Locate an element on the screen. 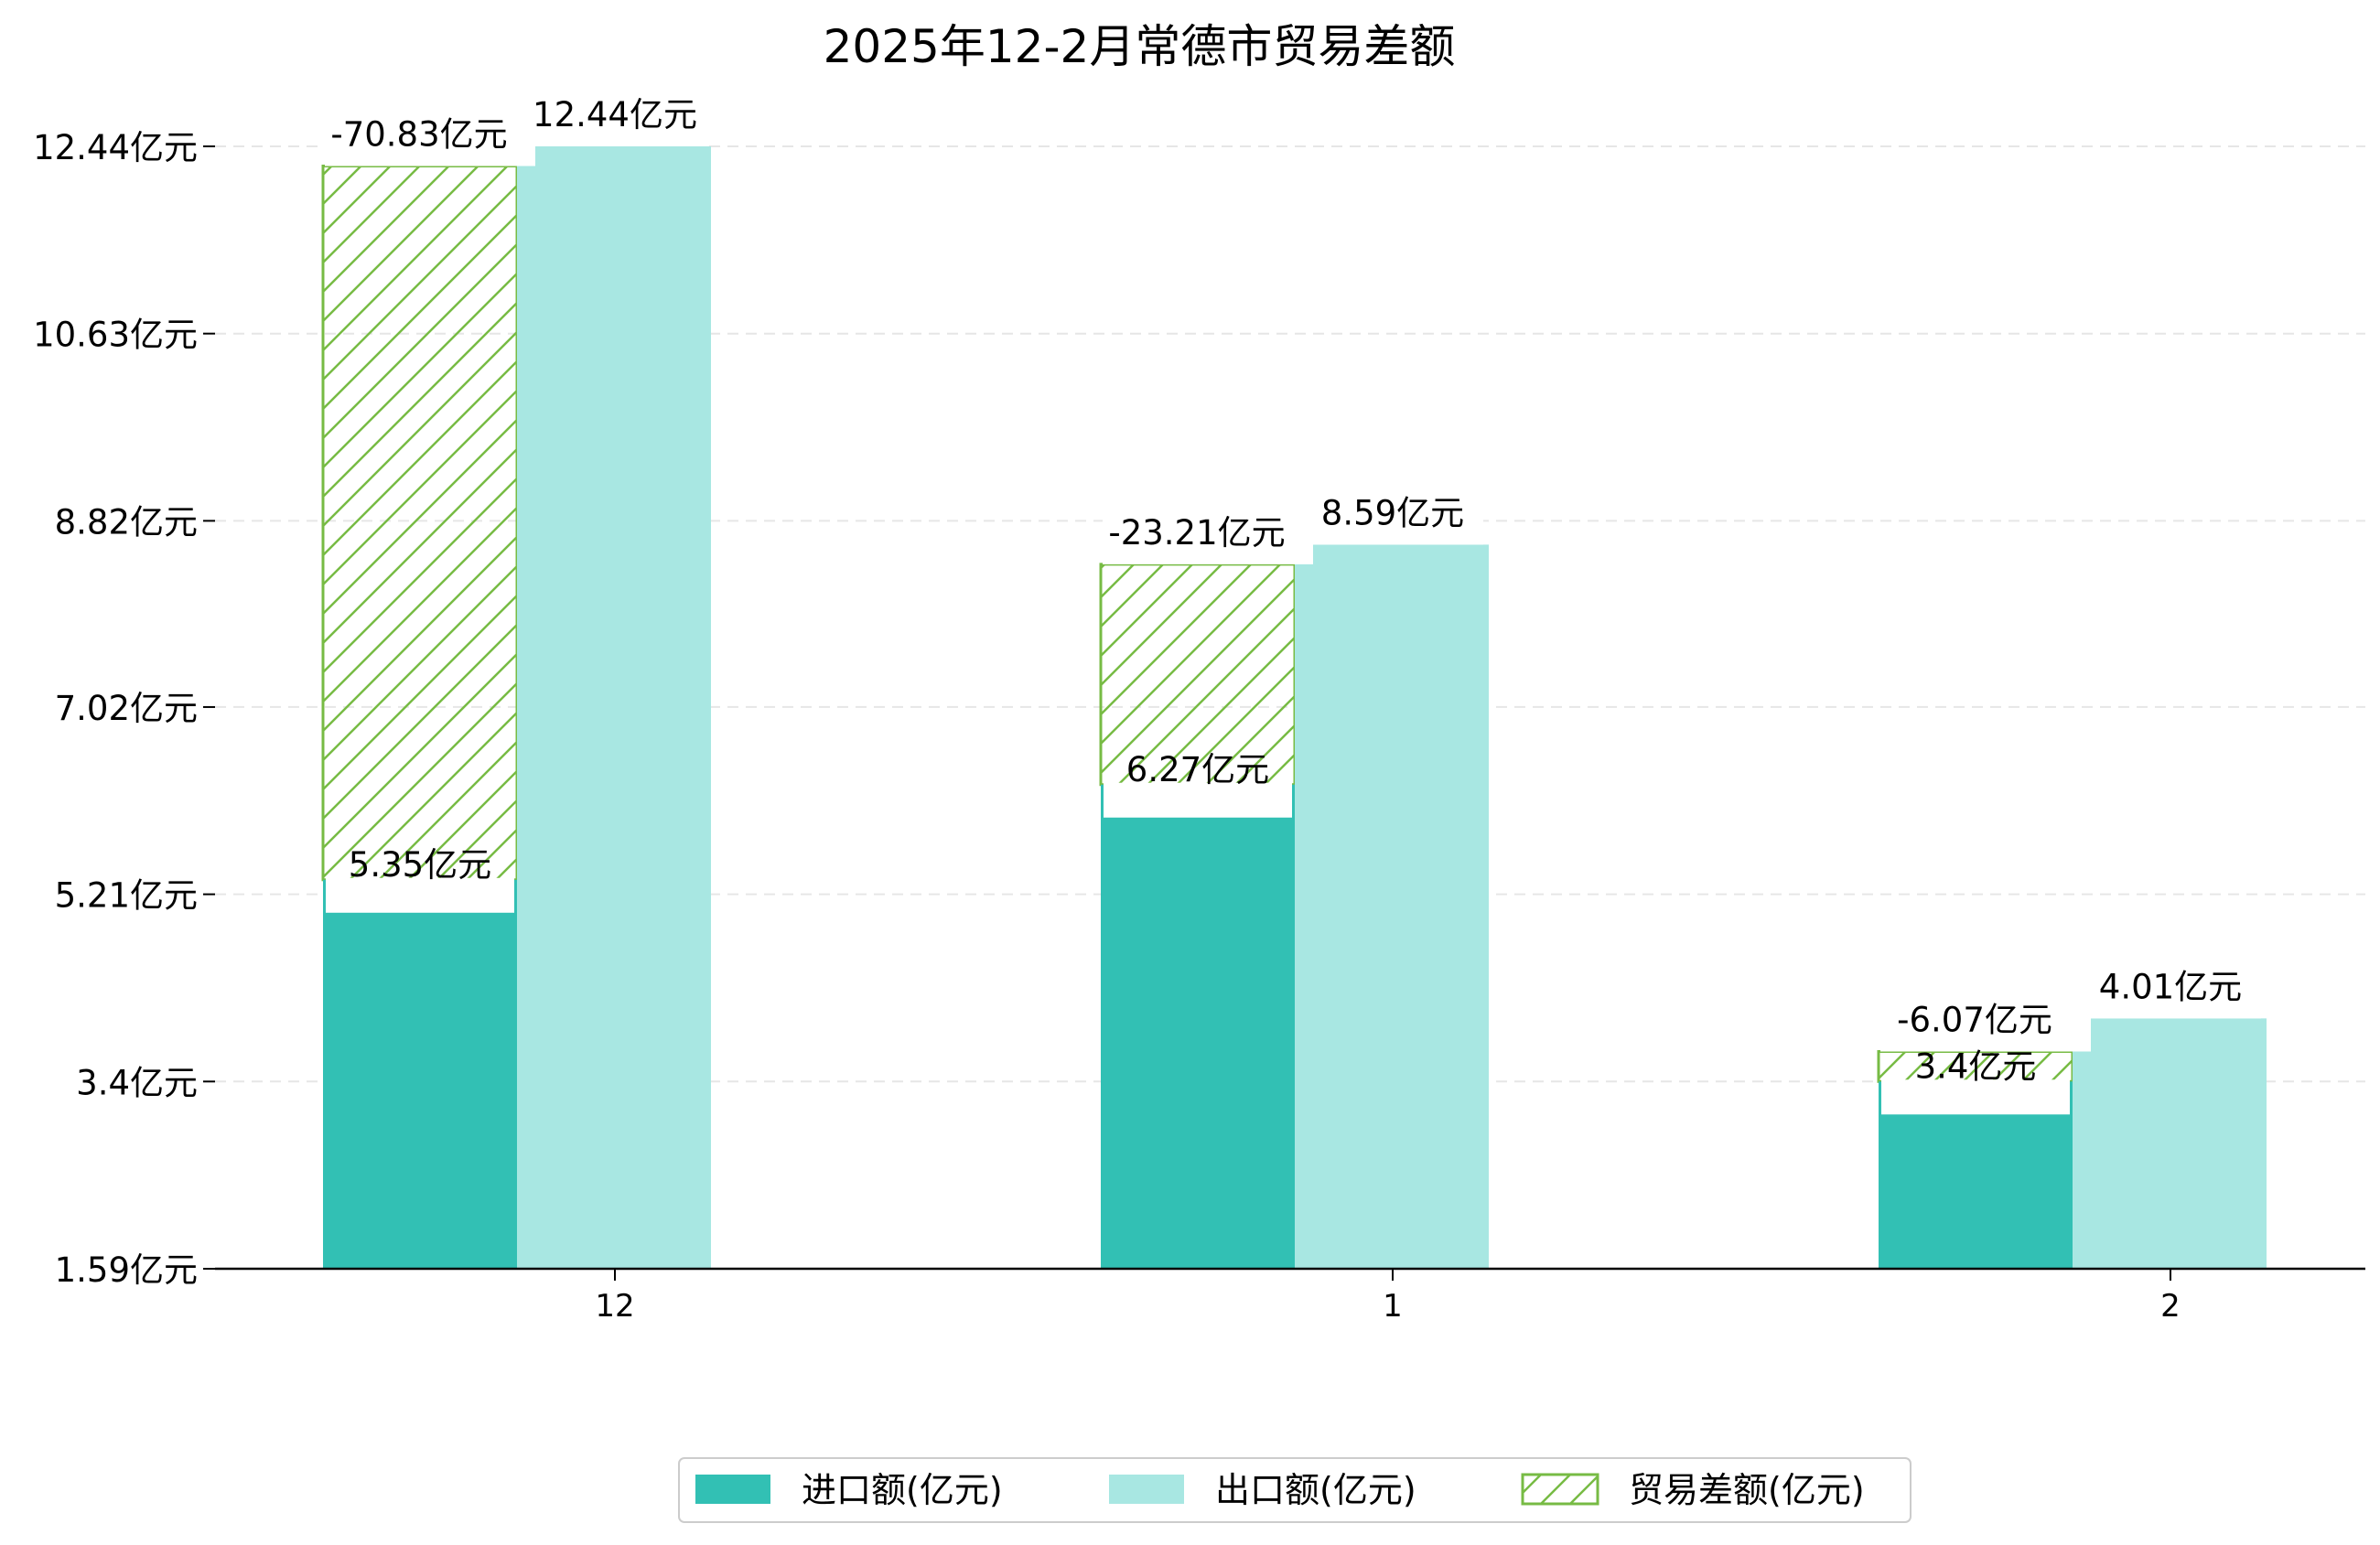 The image size is (2380, 1545). legend-item: 出口额(亿元) is located at coordinates (1262, 1490).